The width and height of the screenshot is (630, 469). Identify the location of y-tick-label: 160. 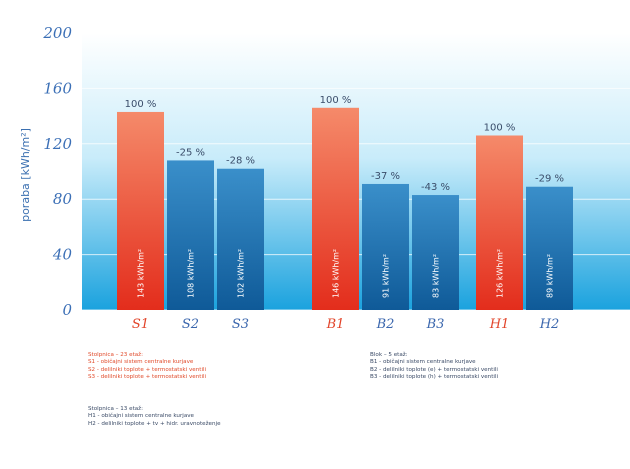
(57, 88).